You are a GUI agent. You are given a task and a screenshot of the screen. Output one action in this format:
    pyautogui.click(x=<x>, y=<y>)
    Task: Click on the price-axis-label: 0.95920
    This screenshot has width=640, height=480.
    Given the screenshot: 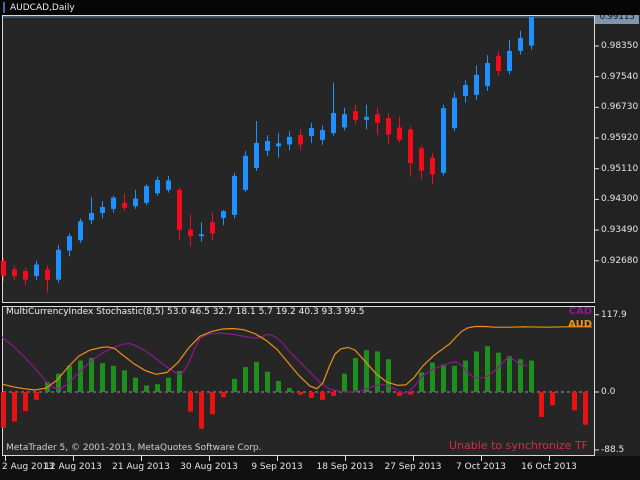 What is the action you would take?
    pyautogui.click(x=620, y=138)
    